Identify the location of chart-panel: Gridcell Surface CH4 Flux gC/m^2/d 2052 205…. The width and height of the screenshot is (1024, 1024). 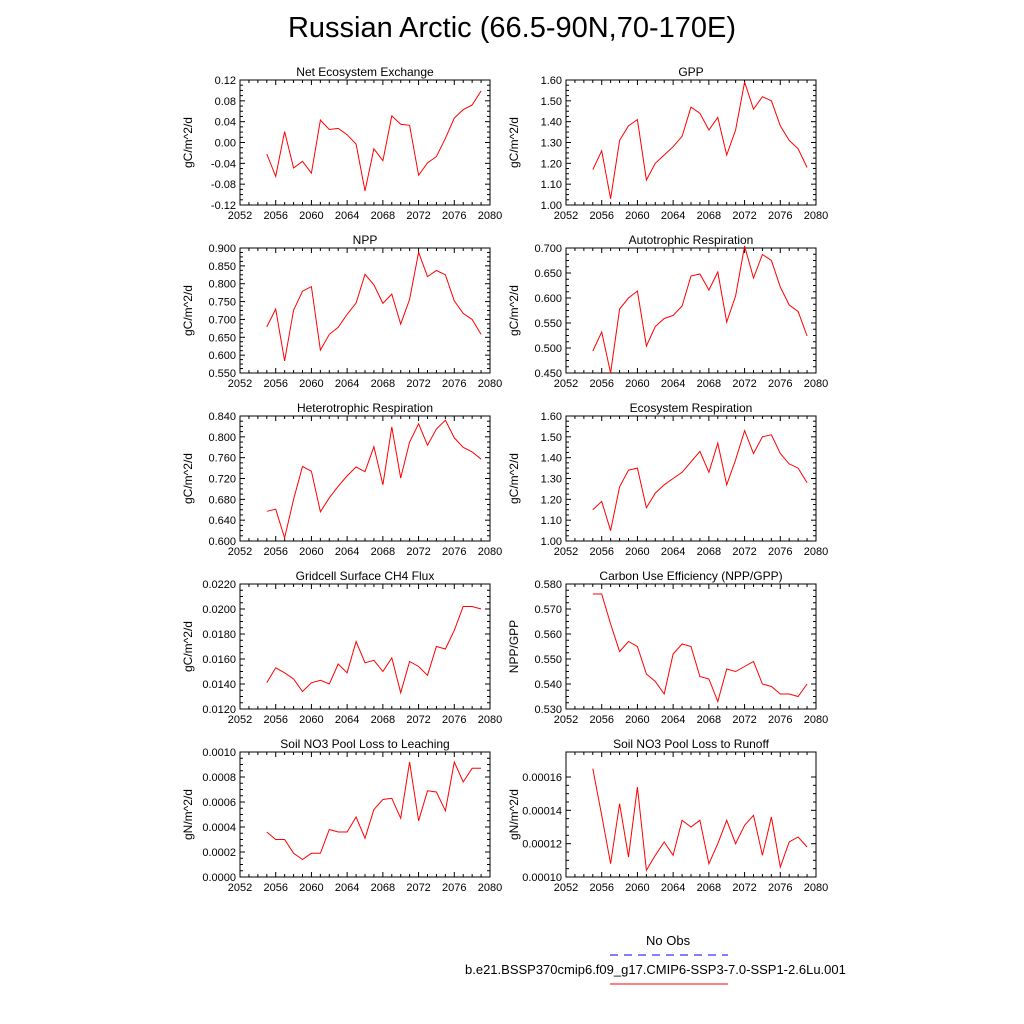
(341, 647).